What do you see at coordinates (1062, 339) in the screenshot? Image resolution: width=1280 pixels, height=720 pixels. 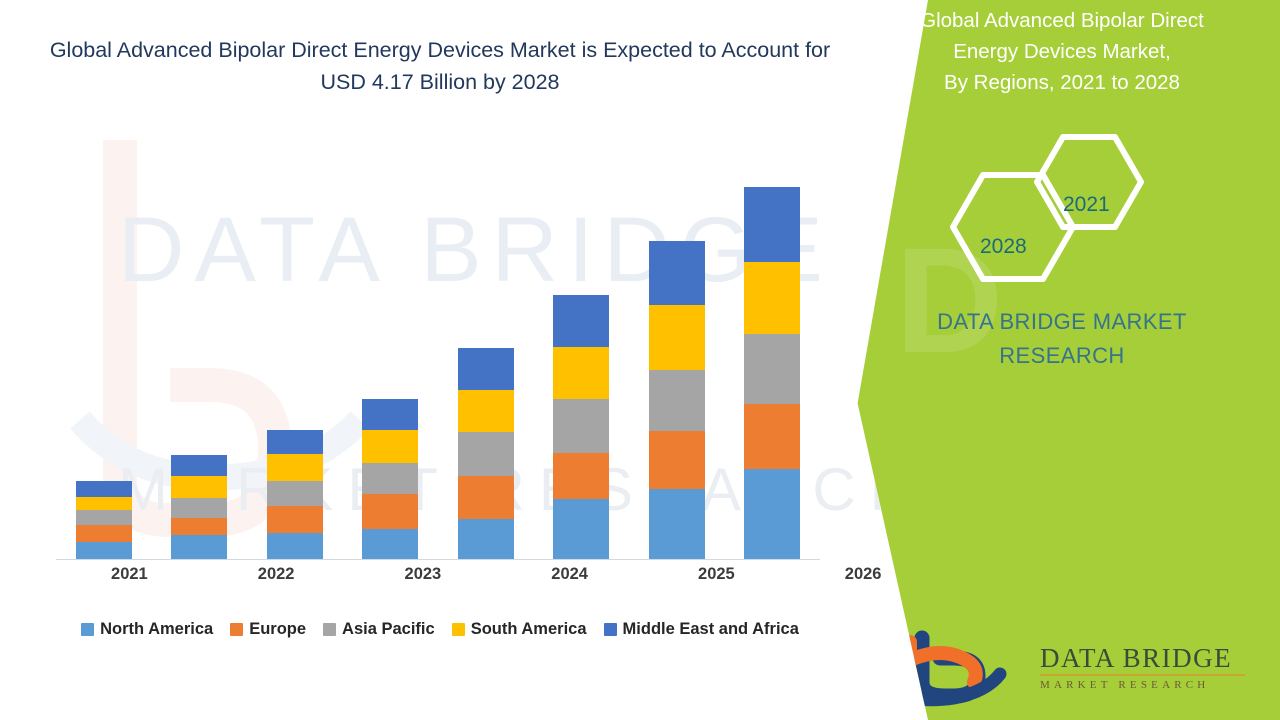 I see `side-panel-brand: DATA BRIDGE MARKET RESEARCH` at bounding box center [1062, 339].